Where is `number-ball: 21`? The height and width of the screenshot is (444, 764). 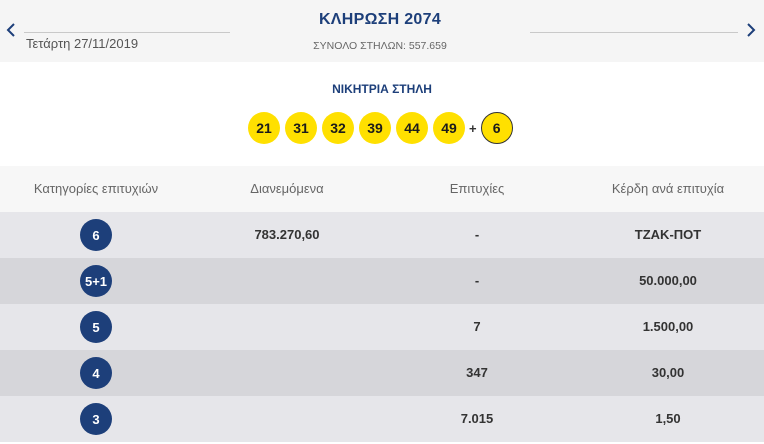
number-ball: 21 is located at coordinates (264, 128).